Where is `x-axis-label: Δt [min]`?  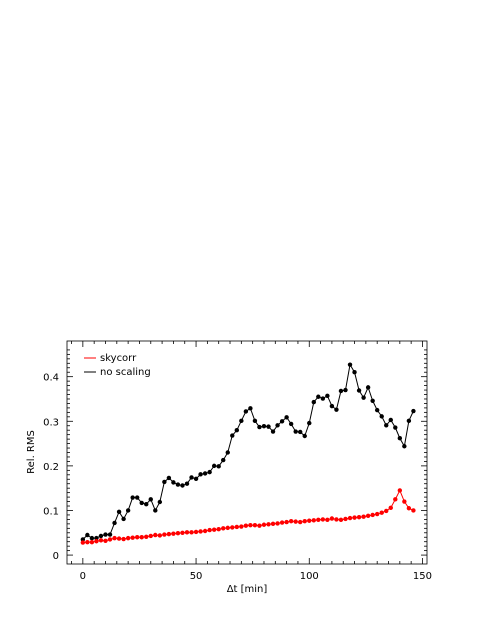
x-axis-label: Δt [min] is located at coordinates (247, 589).